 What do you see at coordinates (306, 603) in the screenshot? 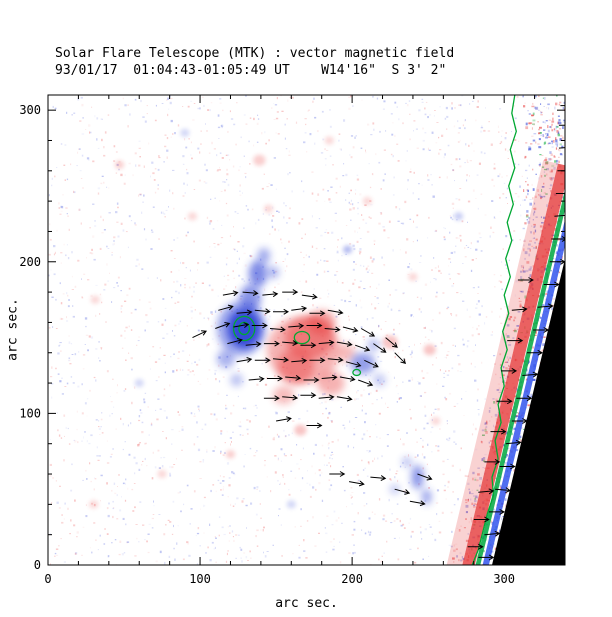
I see `x-axis-label: arc sec.` at bounding box center [306, 603].